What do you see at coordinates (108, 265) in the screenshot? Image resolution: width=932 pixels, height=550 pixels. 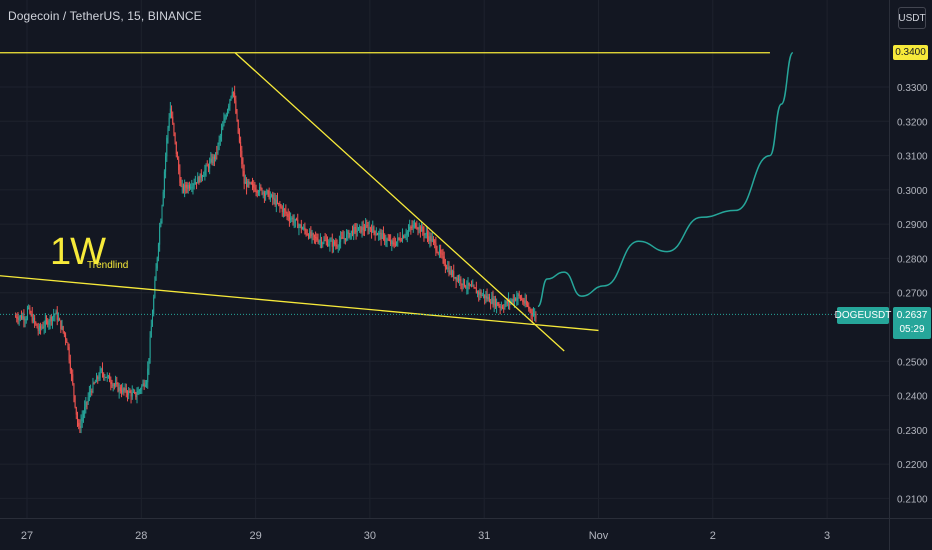 I see `annotation-trendline: Trendlind` at bounding box center [108, 265].